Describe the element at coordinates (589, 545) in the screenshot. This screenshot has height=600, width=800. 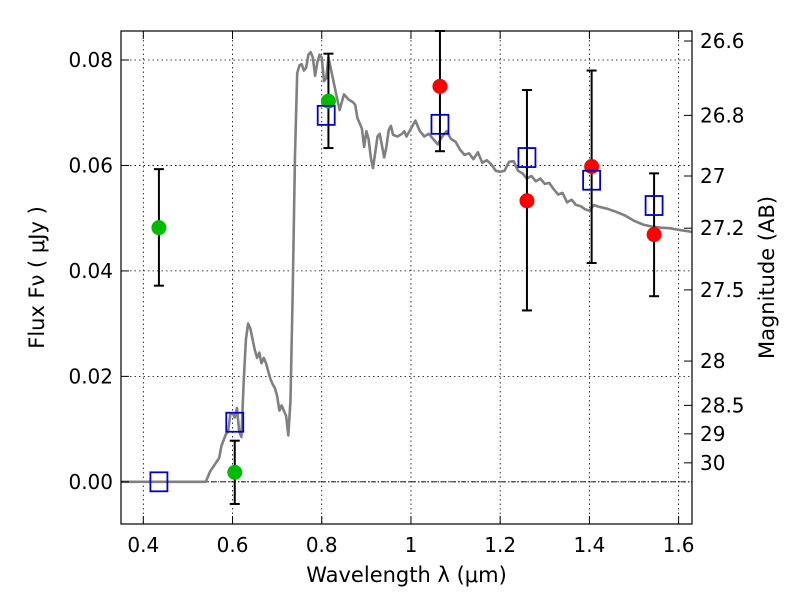
I see `x-tick-label: 1.4` at that location.